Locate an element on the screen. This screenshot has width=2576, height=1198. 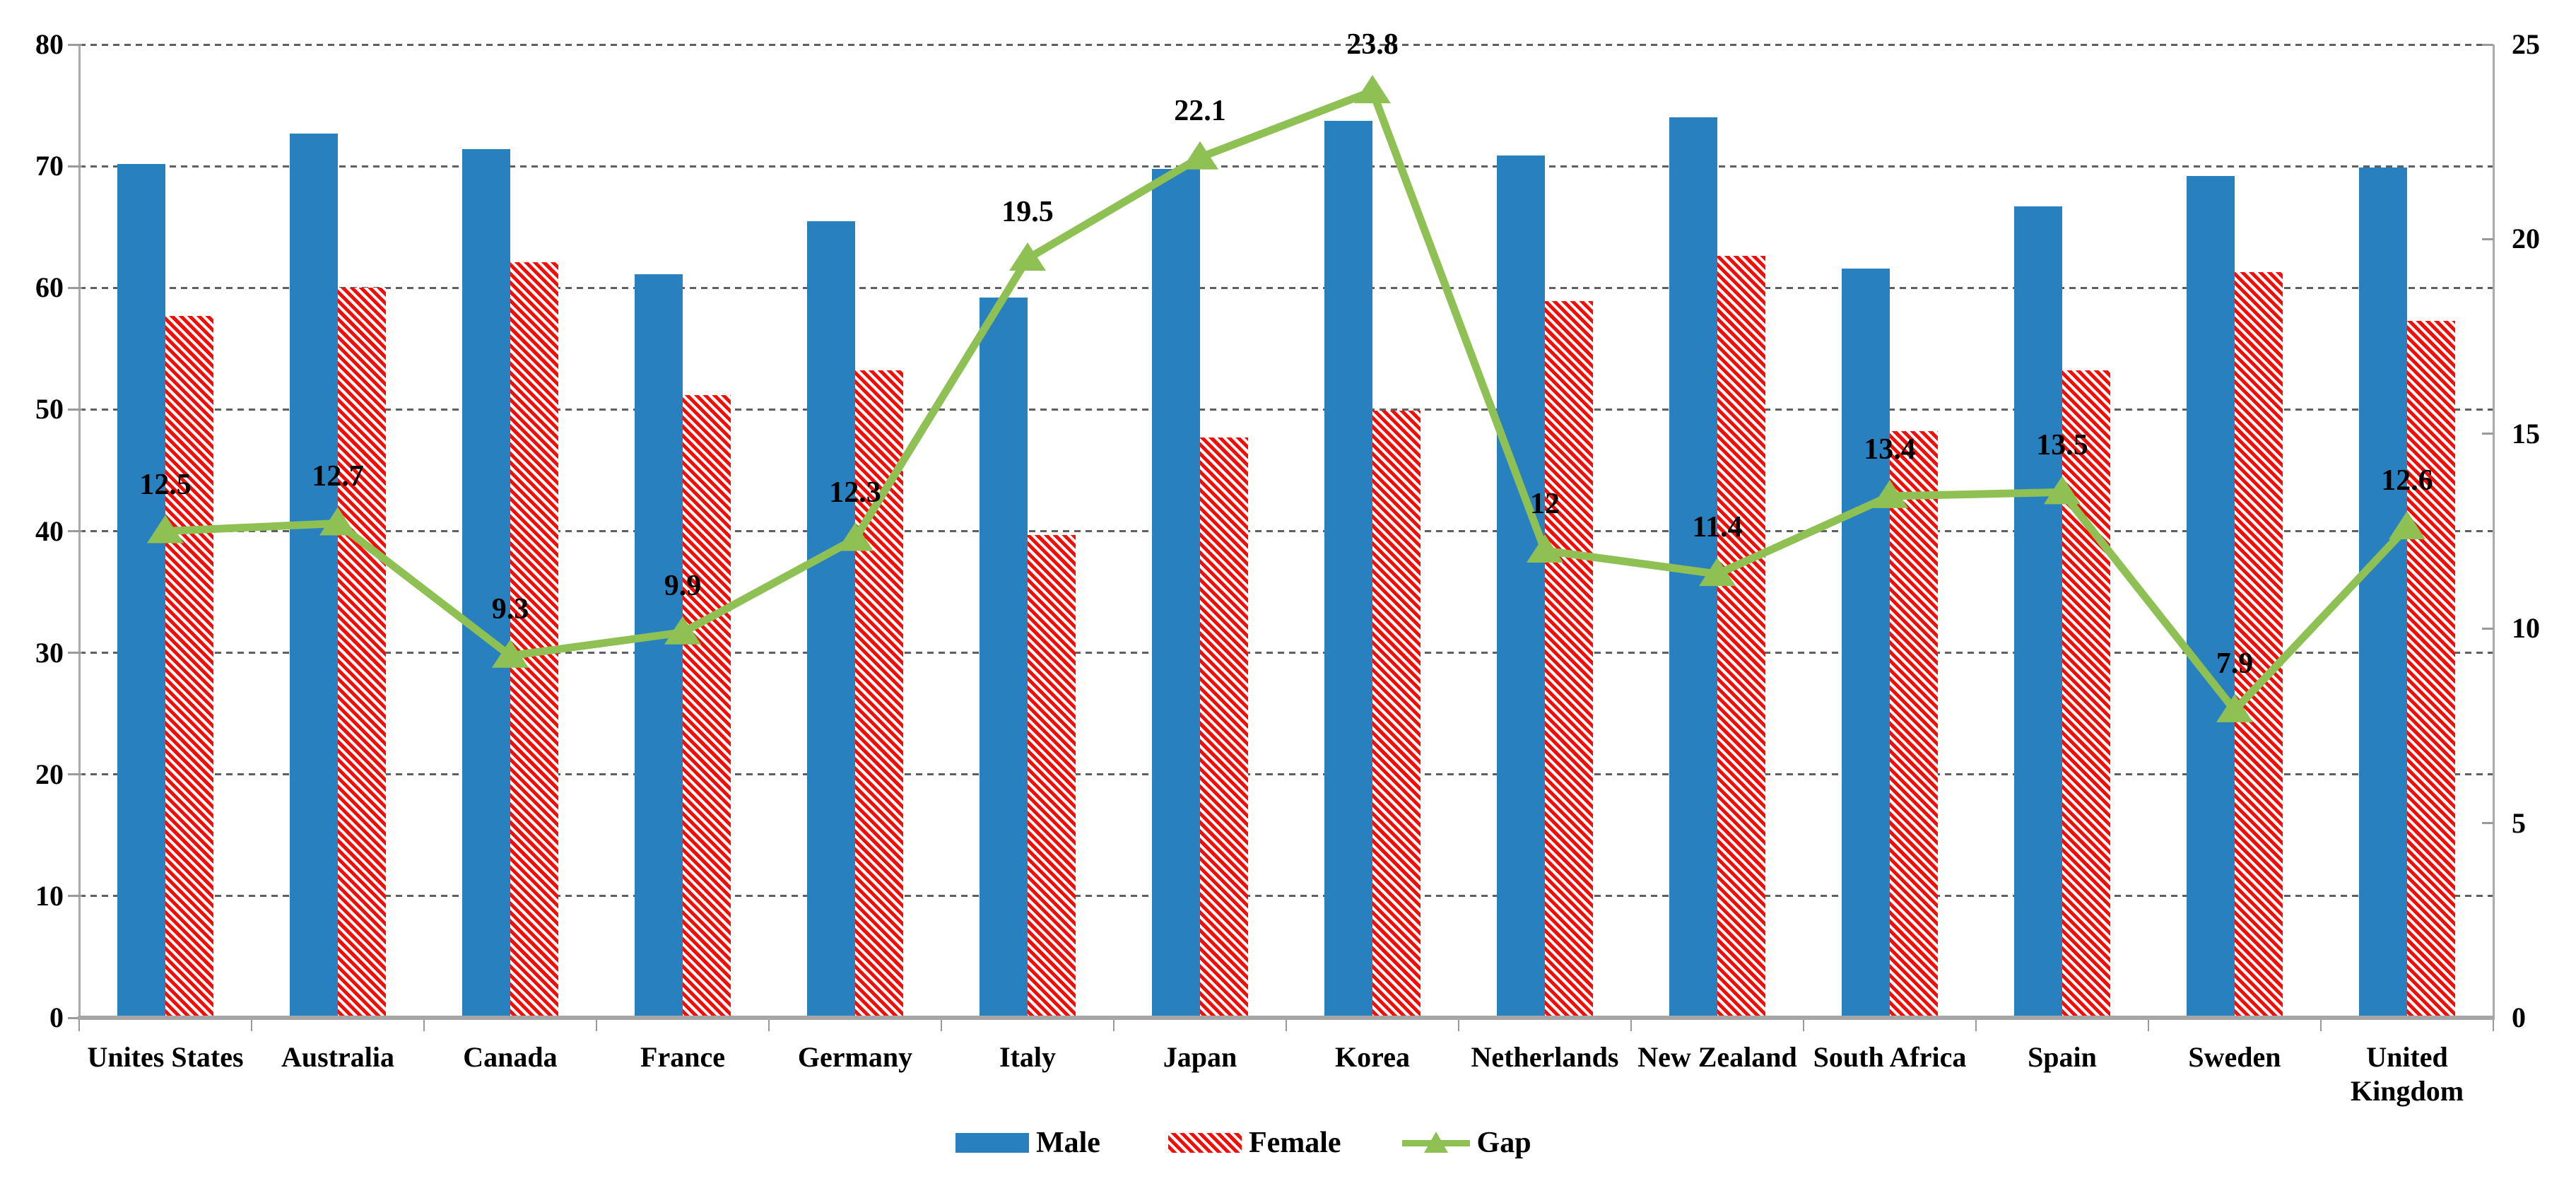
gap-line-icon is located at coordinates (1435, 1142).